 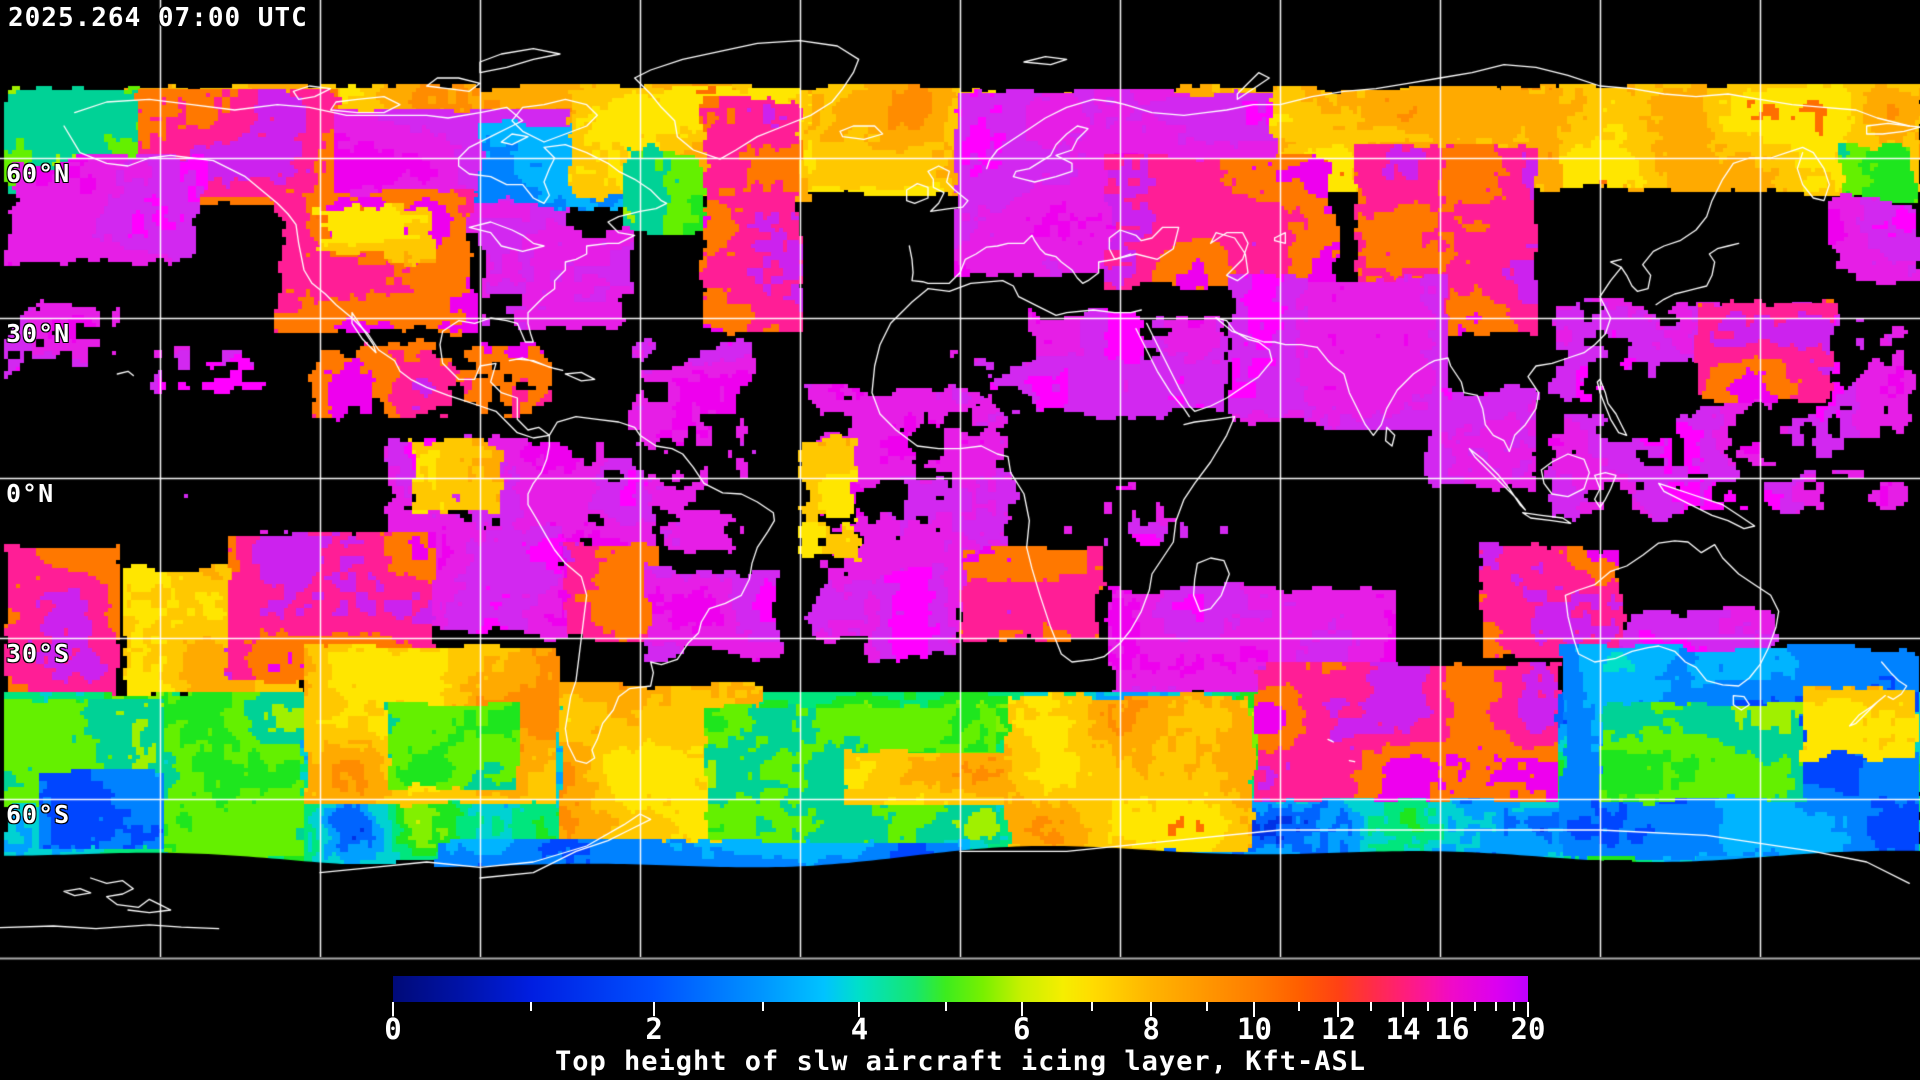 I want to click on lat-label-60s: 60°S, so click(x=38, y=814).